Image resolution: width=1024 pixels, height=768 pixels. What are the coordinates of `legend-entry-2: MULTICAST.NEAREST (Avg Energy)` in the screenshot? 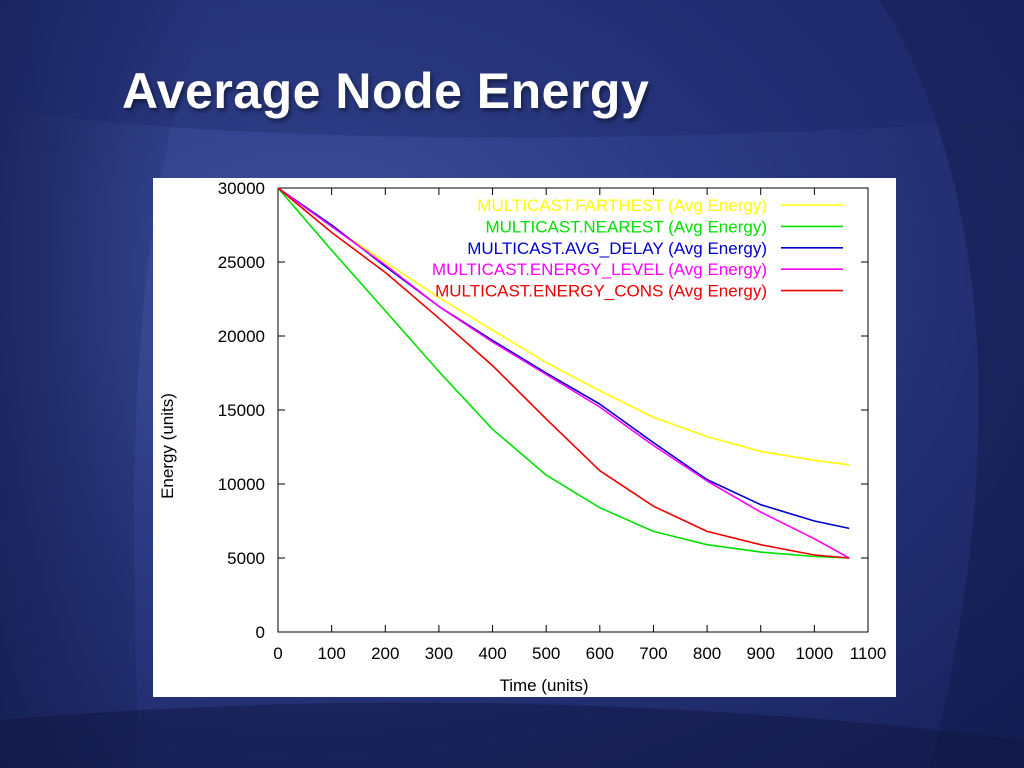 It's located at (626, 226).